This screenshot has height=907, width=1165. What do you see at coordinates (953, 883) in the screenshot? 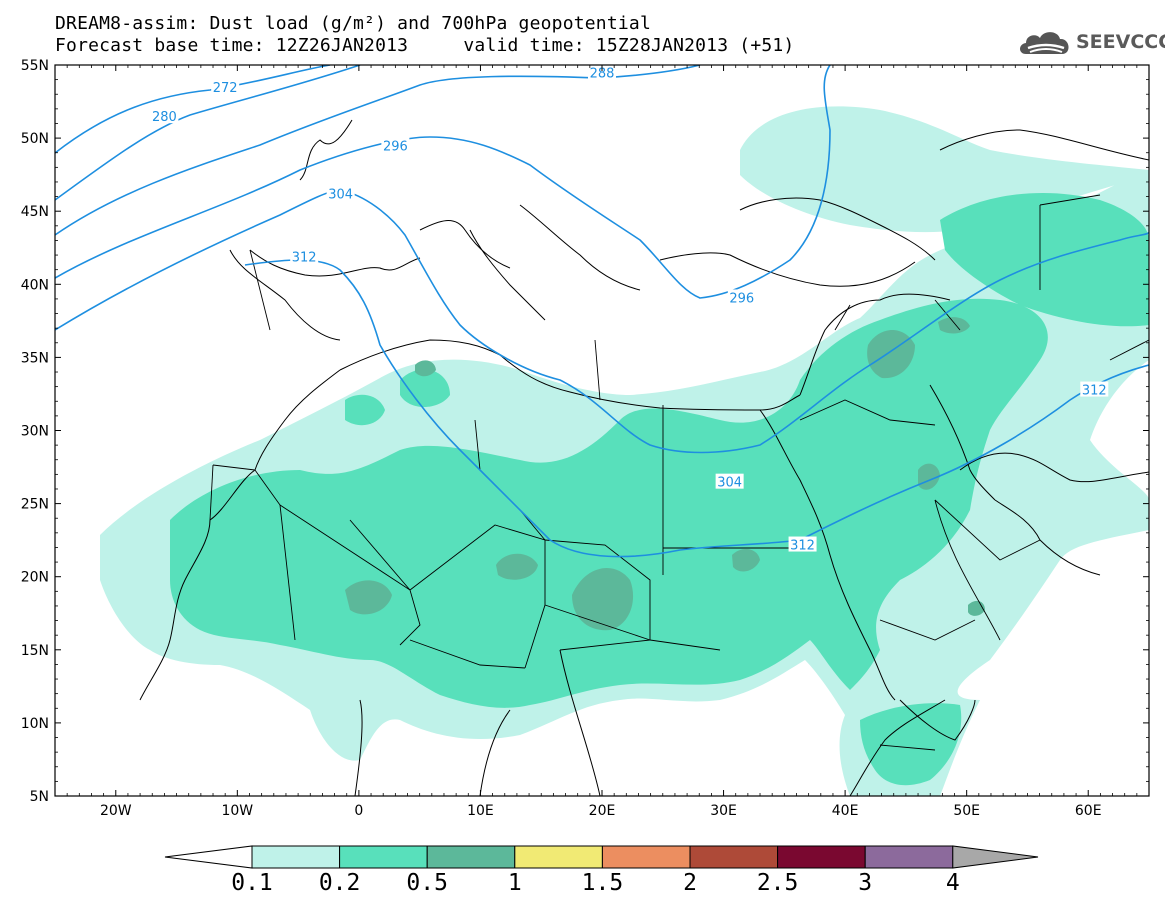
I see `colorbar-label: 4` at bounding box center [953, 883].